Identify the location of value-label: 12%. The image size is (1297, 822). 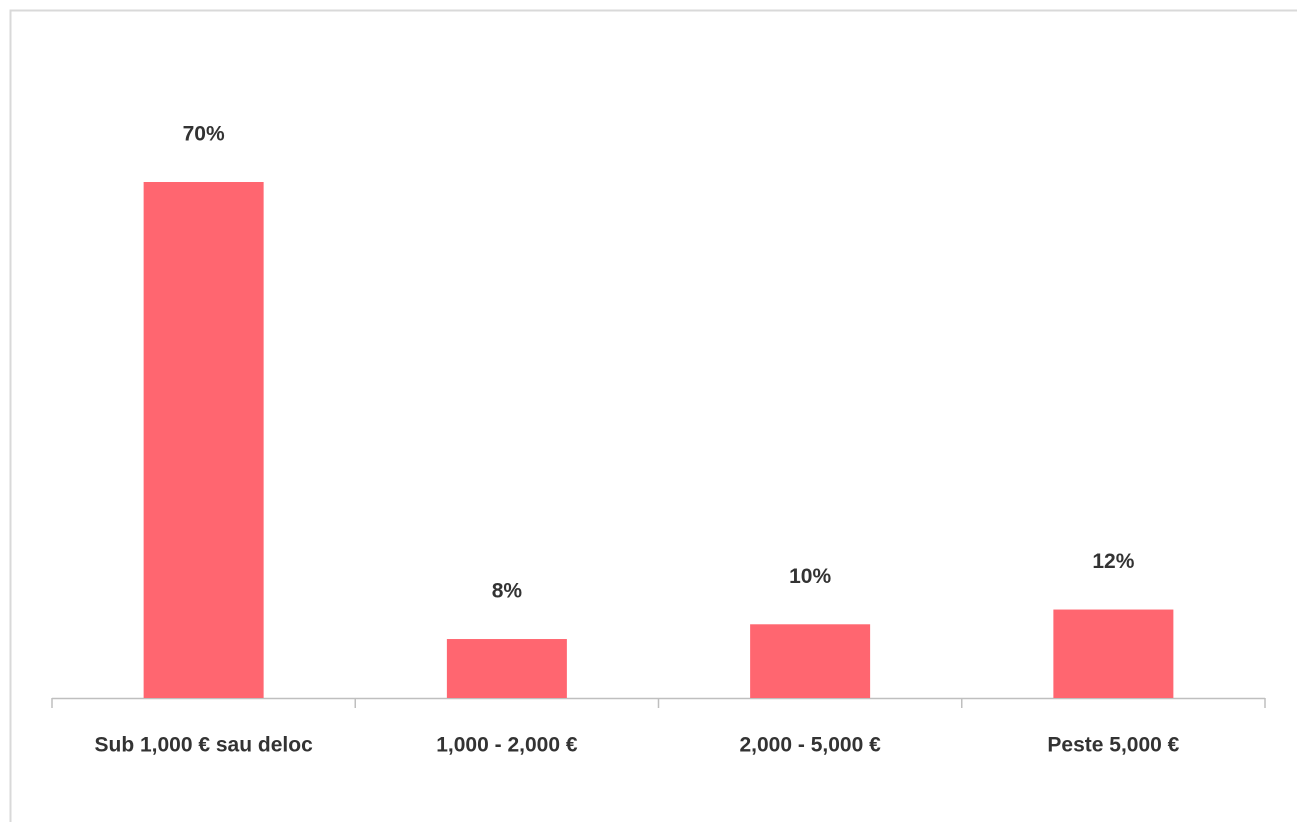
(1113, 561).